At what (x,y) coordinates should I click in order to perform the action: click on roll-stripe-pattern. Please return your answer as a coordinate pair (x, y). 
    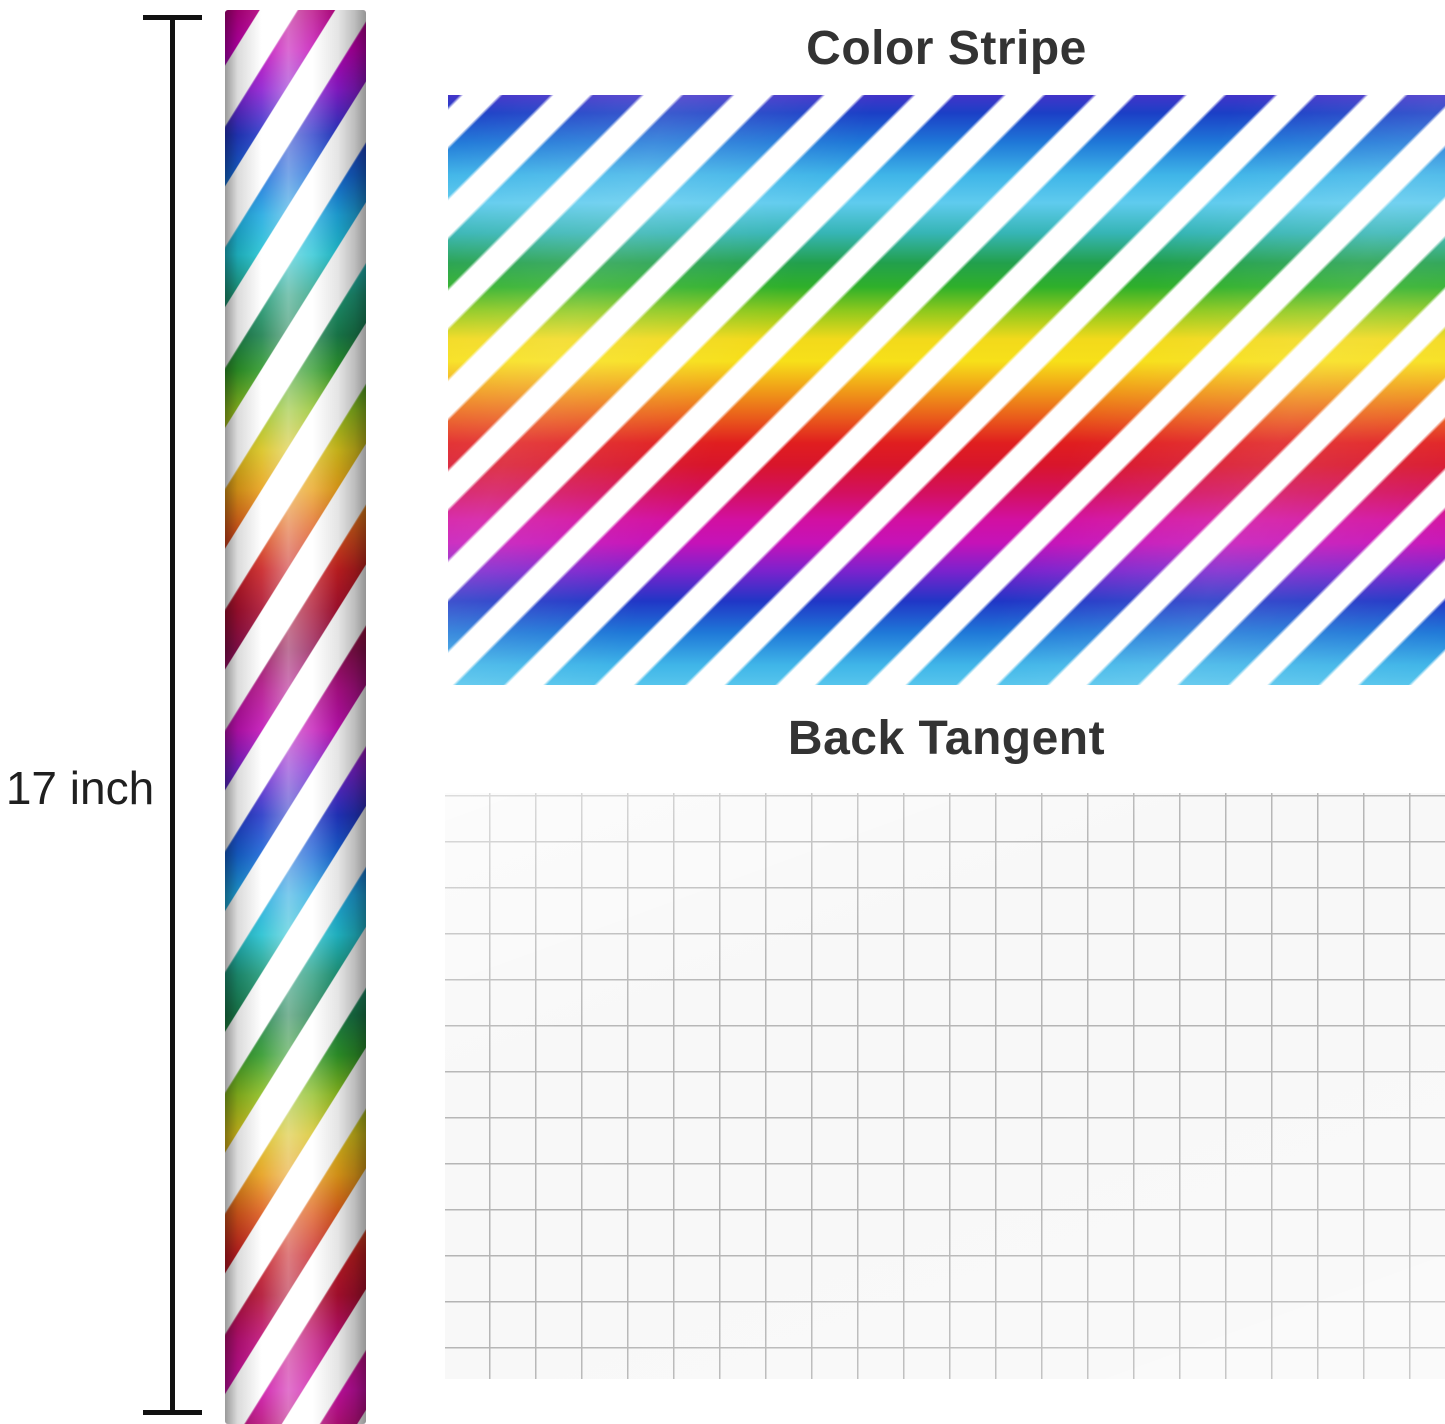
    Looking at the image, I should click on (295, 717).